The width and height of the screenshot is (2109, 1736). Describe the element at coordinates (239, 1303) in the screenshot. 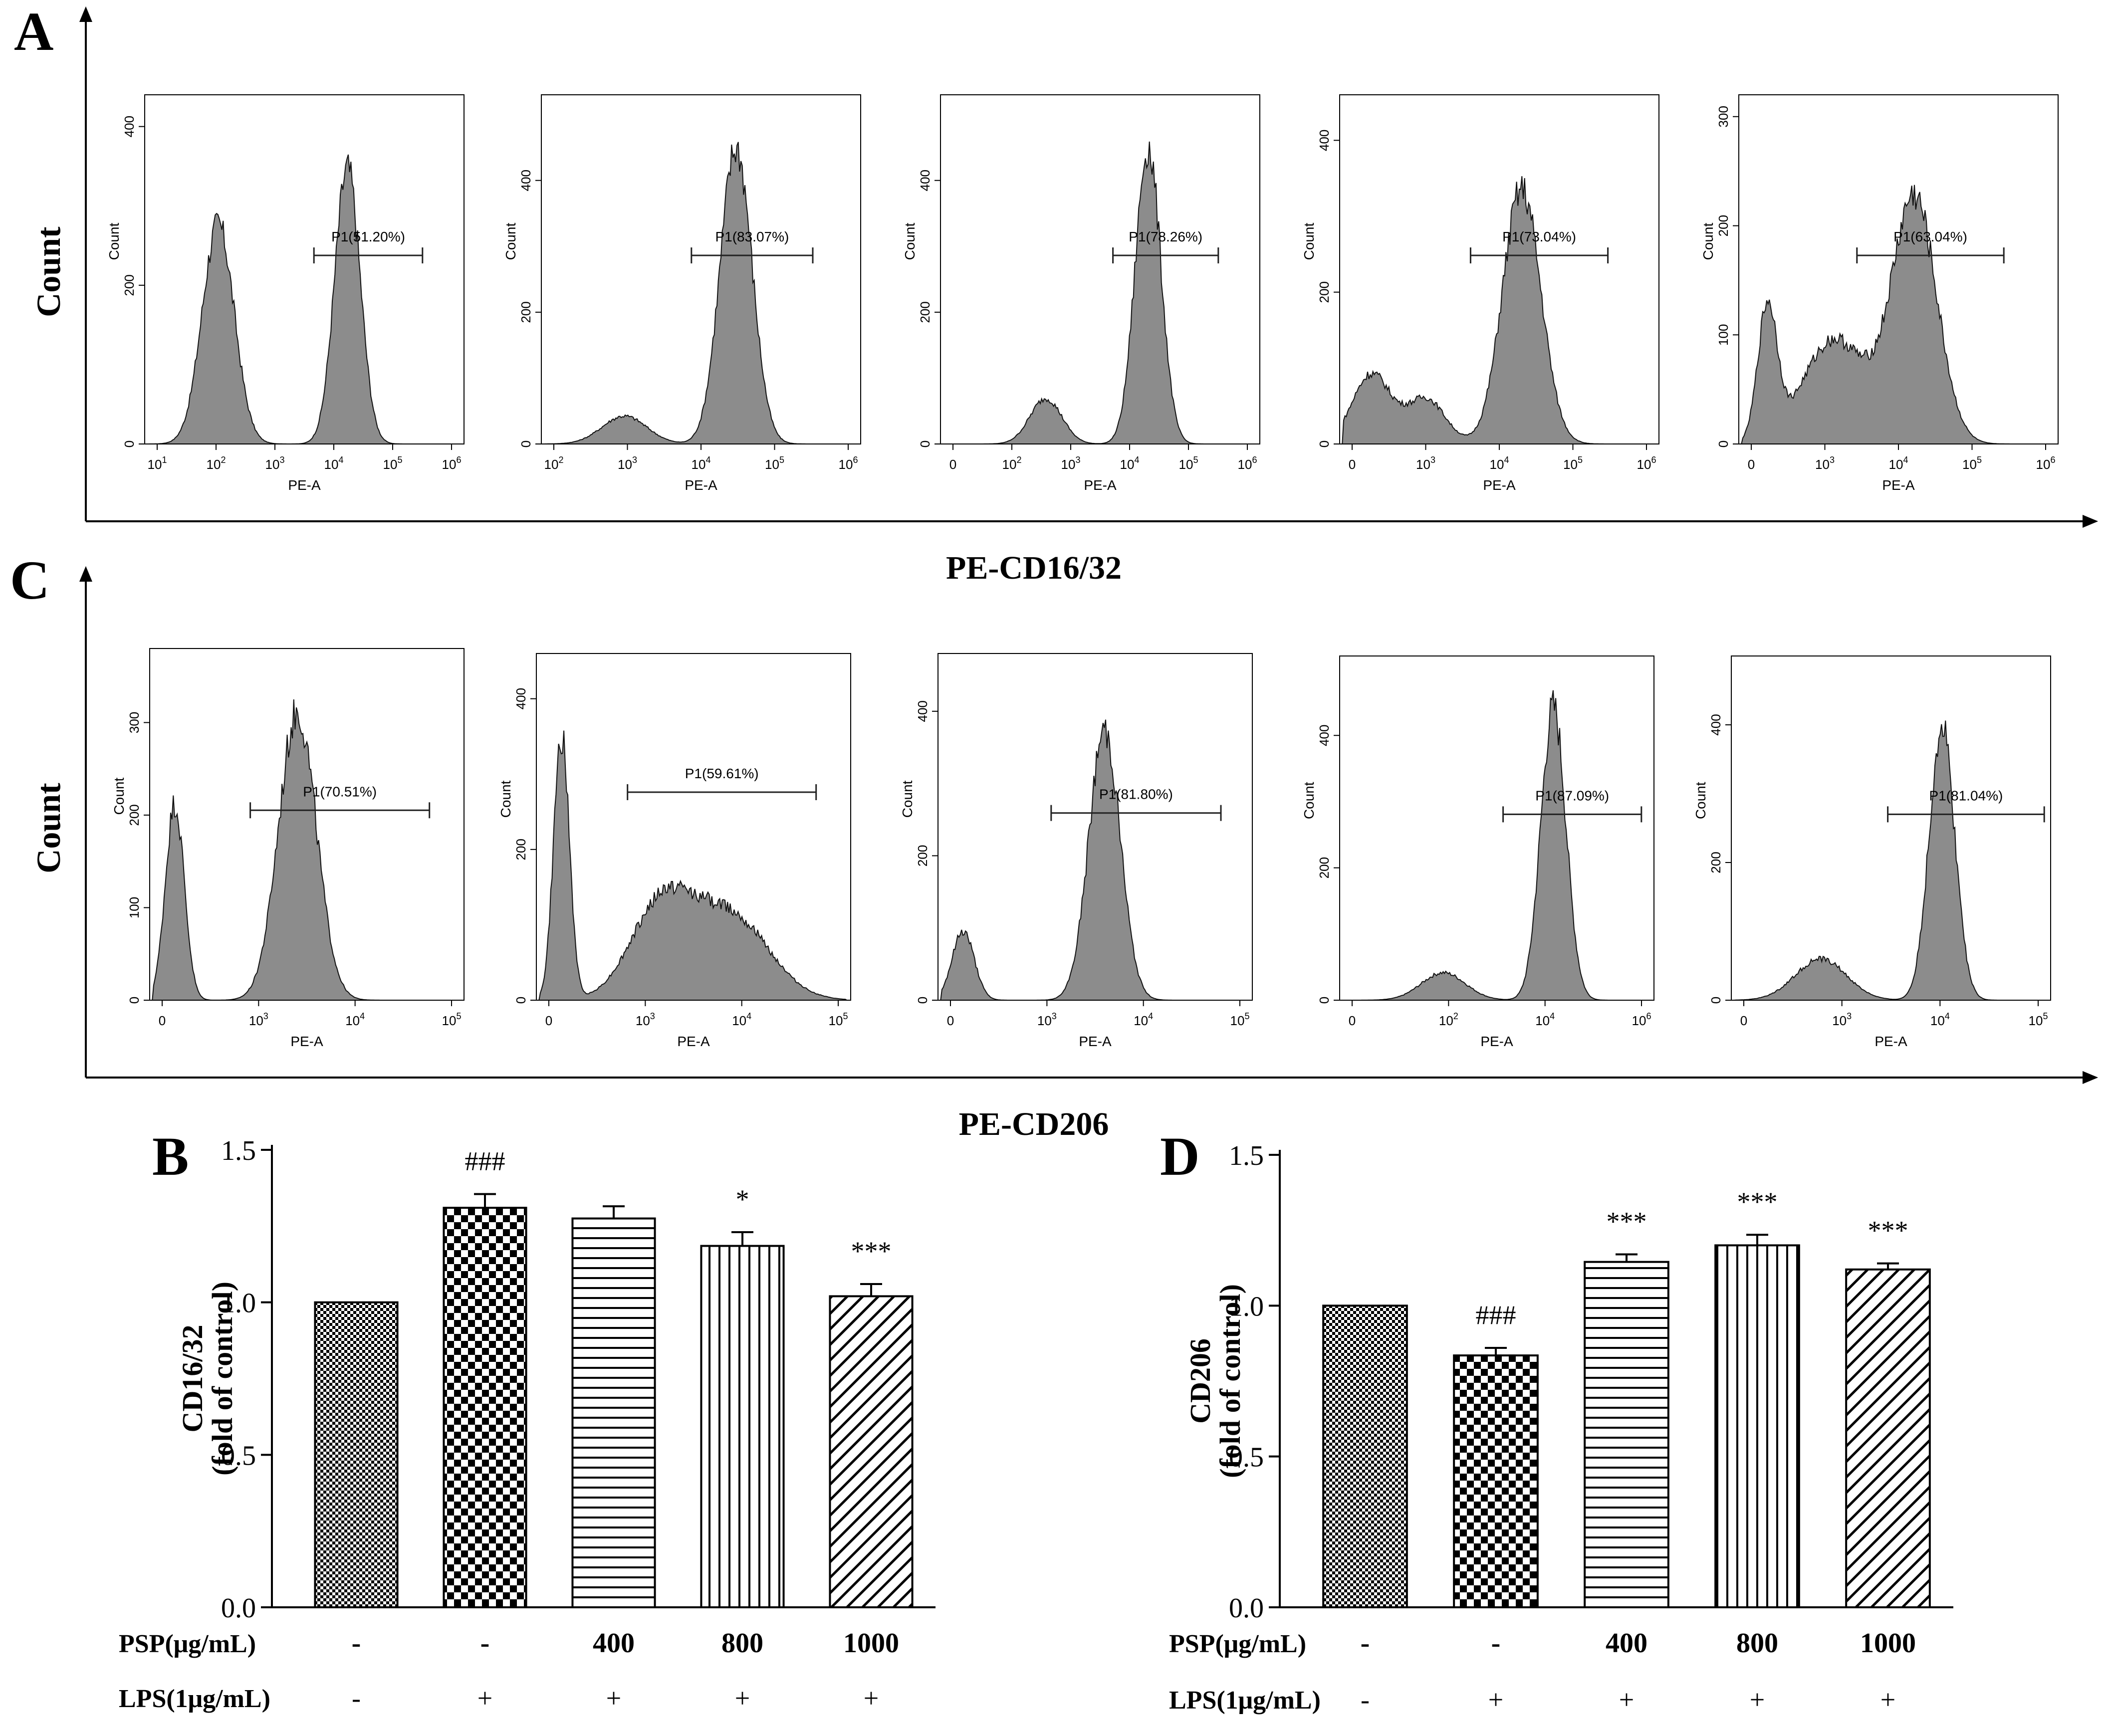

I see `y-tick-label: 1.0` at that location.